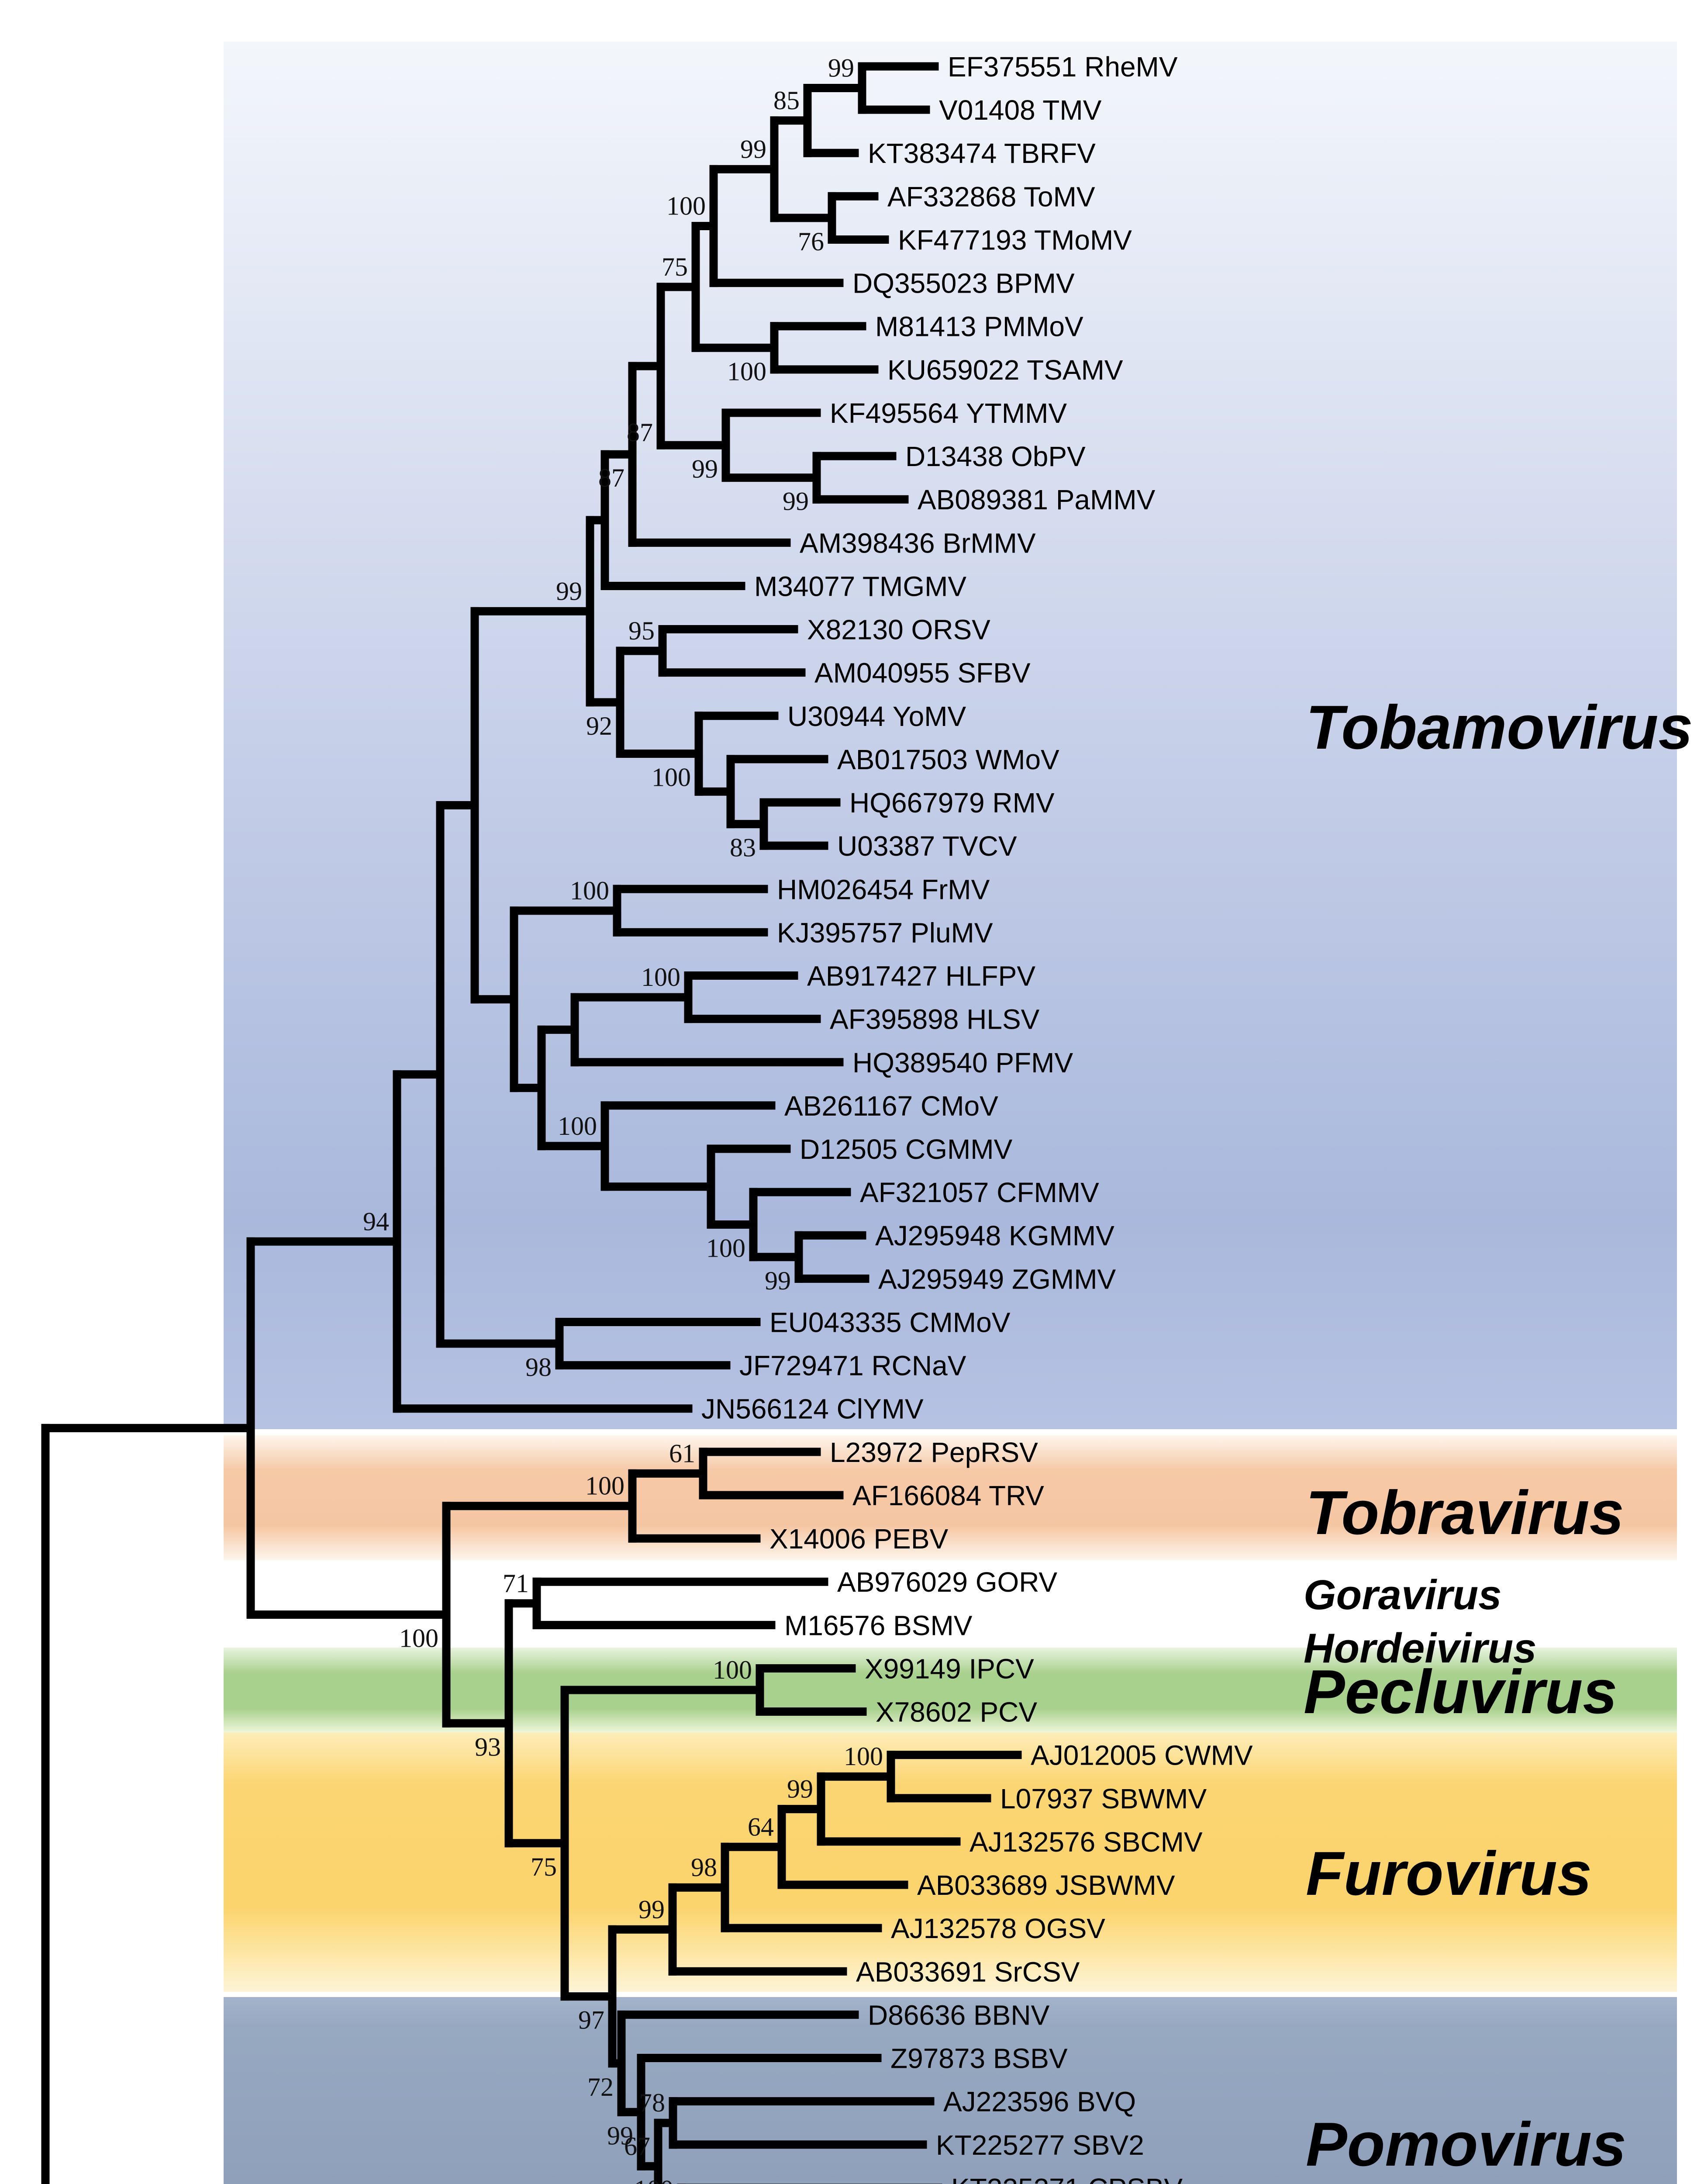  Describe the element at coordinates (1500, 727) in the screenshot. I see `family-label-tobamovirus: Tobamovirus` at that location.